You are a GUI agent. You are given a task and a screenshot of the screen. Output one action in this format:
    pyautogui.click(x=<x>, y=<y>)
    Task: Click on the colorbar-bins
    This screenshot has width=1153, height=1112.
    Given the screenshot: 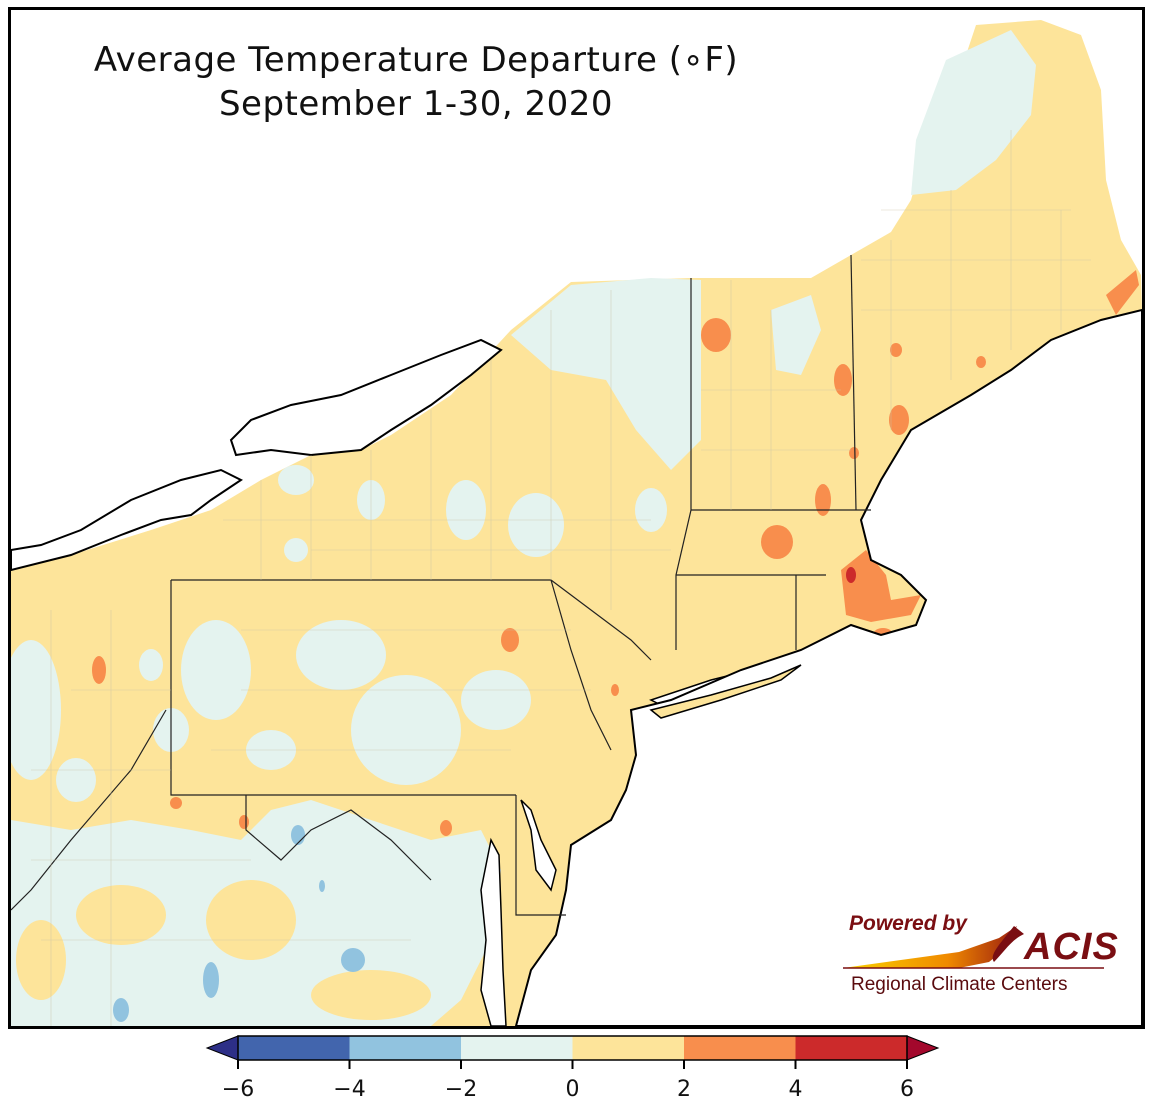 What is the action you would take?
    pyautogui.click(x=572, y=1048)
    